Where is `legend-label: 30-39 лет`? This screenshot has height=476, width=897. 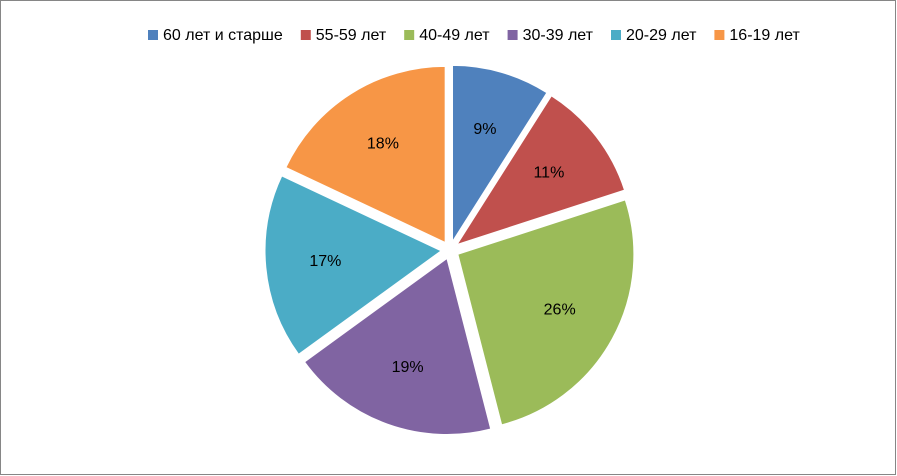 legend-label: 30-39 лет is located at coordinates (558, 35).